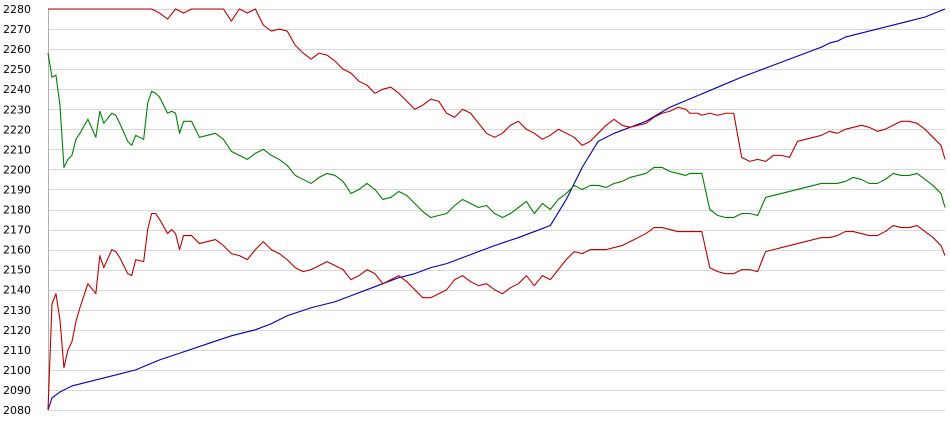 This screenshot has height=435, width=950. I want to click on y-tick-label: 2090, so click(17, 390).